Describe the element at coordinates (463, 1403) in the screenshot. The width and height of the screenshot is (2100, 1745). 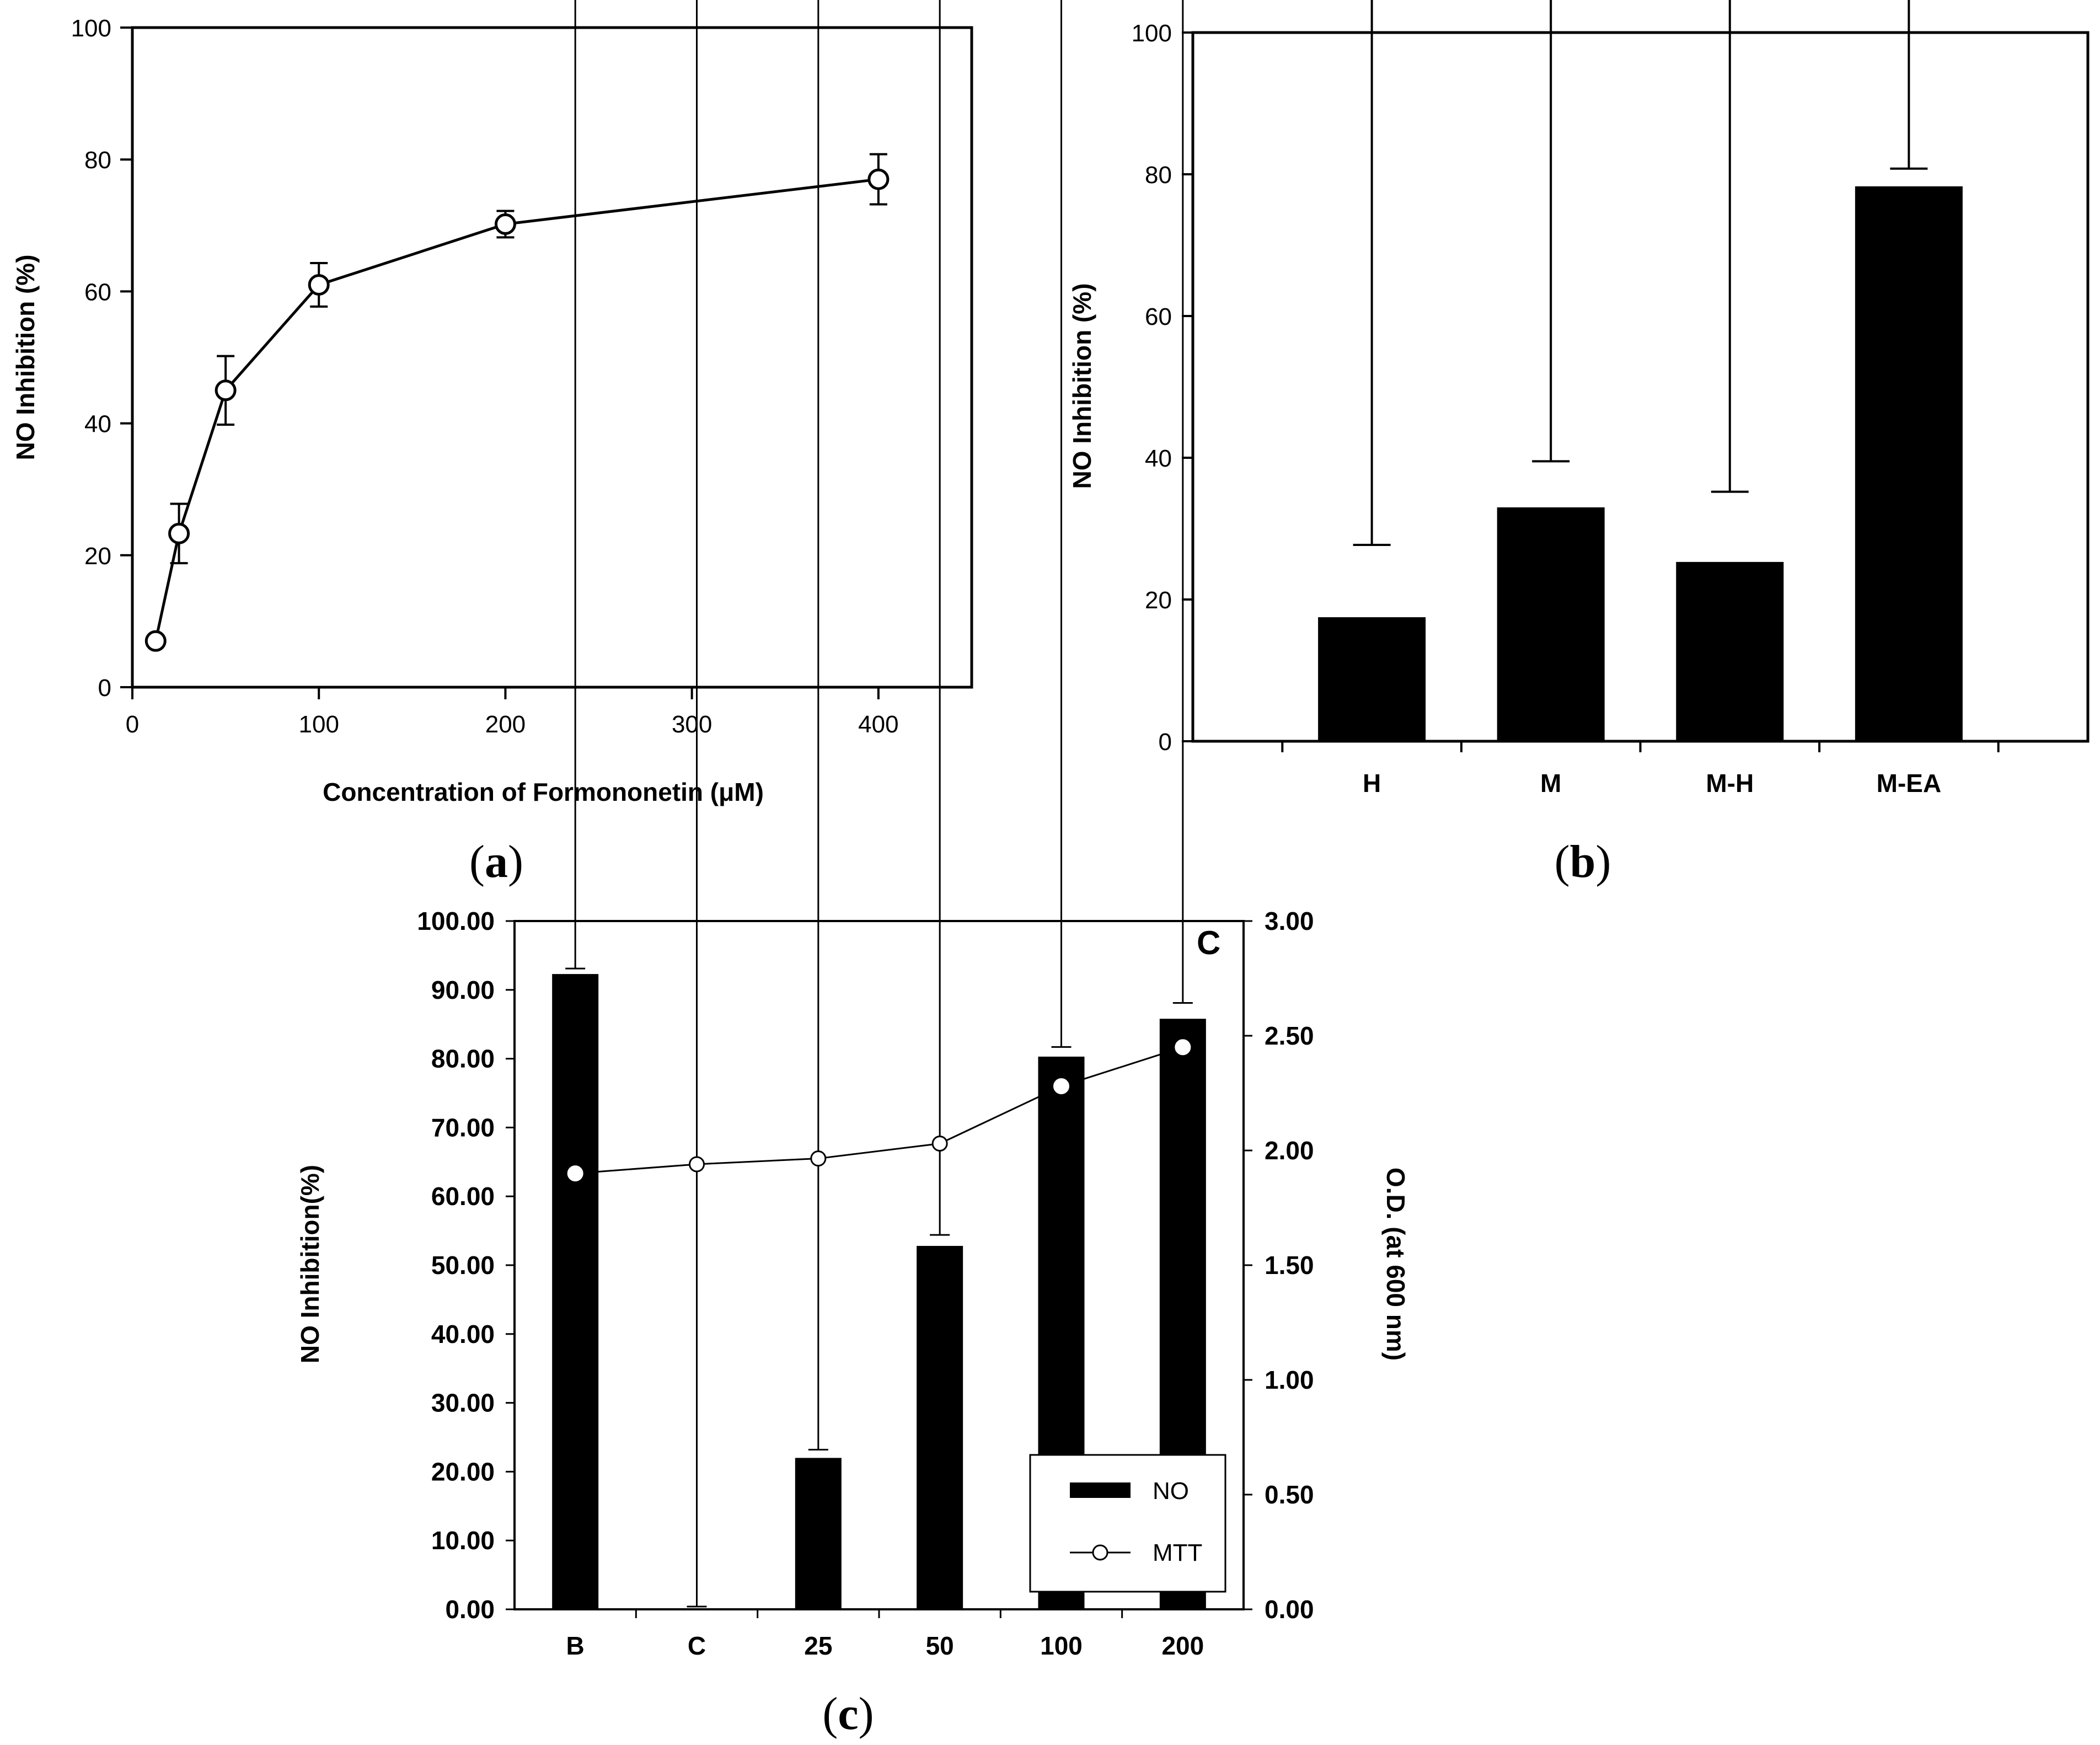
I see `panel-c-y-tick-label: 30.00` at that location.